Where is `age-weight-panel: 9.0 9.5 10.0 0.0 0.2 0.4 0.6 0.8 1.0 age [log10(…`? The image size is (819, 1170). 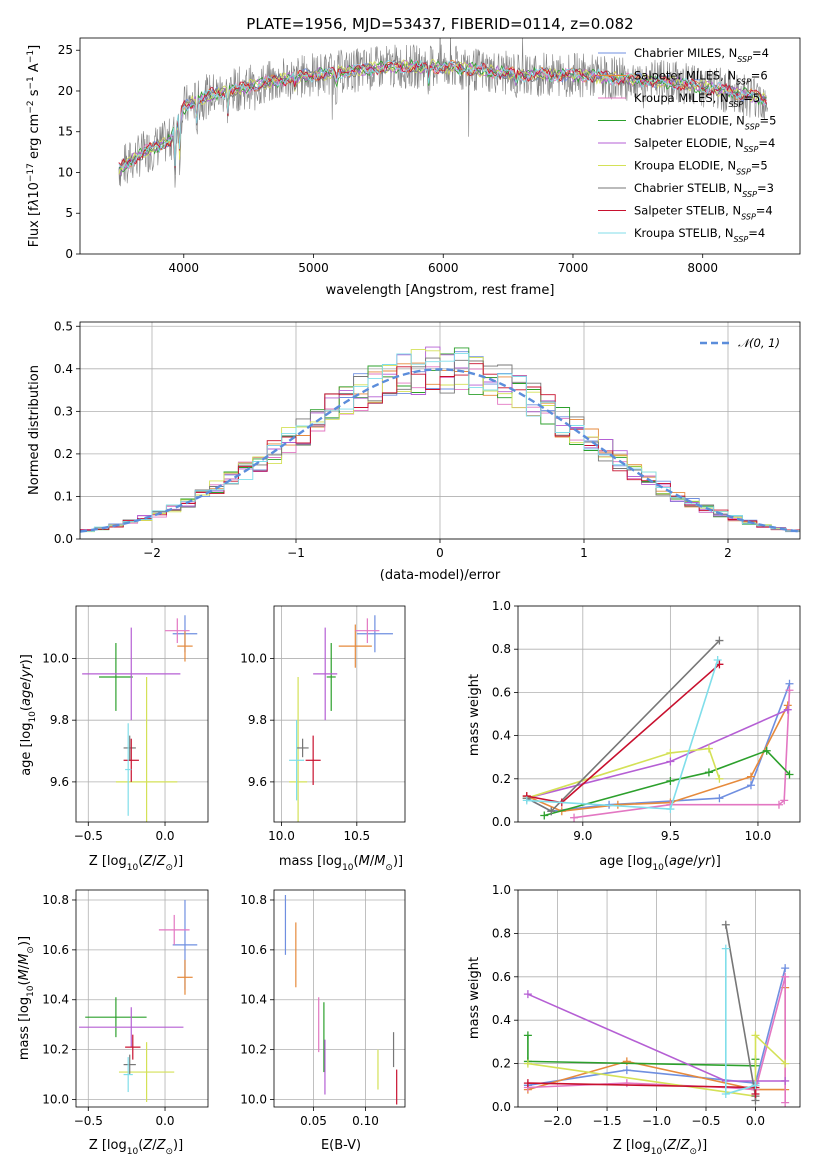
age-weight-panel: 9.0 9.5 10.0 0.0 0.2 0.4 0.6 0.8 1.0 age [log10(… is located at coordinates (634, 736).